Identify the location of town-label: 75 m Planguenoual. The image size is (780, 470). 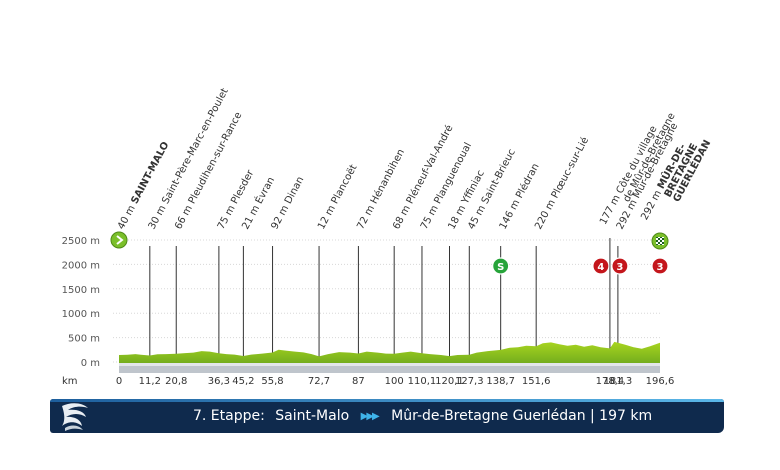
(446, 186).